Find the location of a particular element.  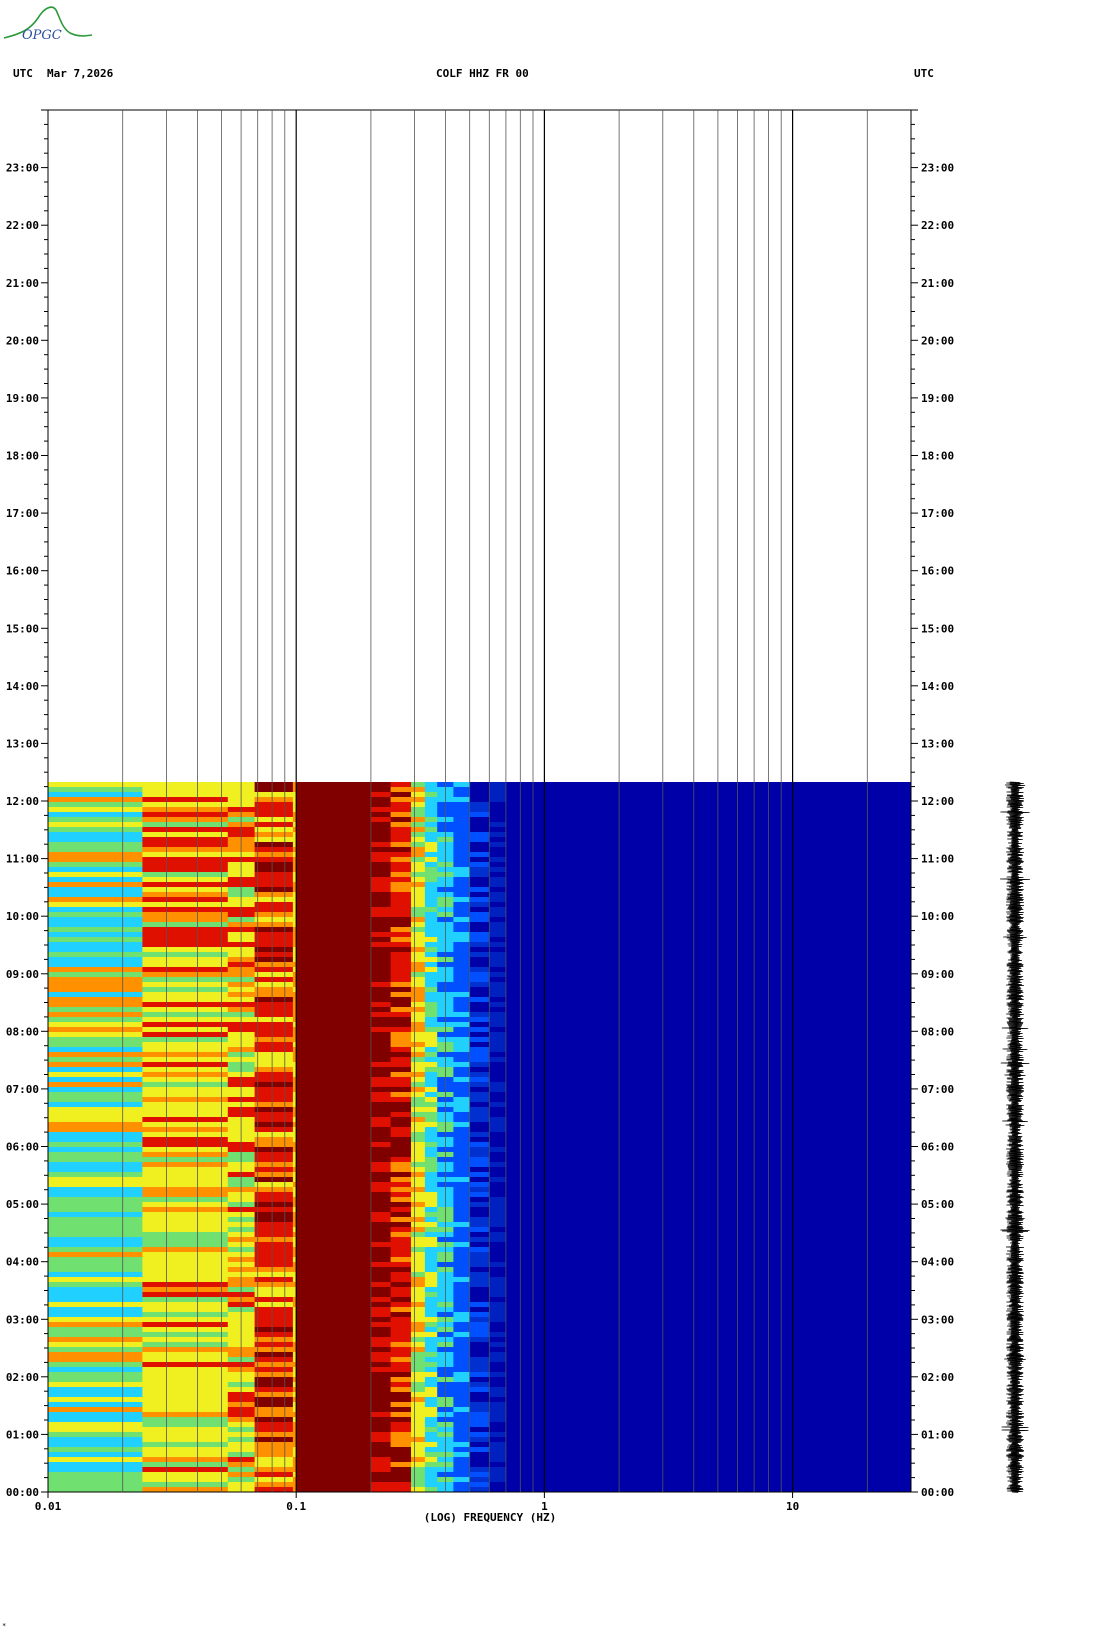

left-hour-label: 00:00 is located at coordinates (22, 1492).